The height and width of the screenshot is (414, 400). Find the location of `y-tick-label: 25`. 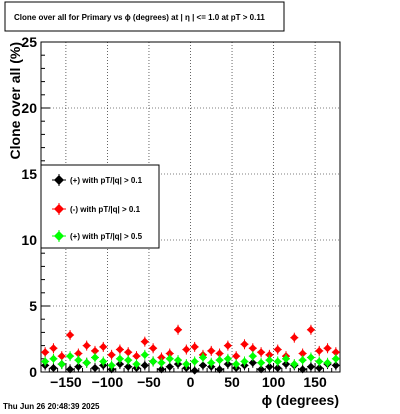

y-tick-label: 25 is located at coordinates (29, 42).